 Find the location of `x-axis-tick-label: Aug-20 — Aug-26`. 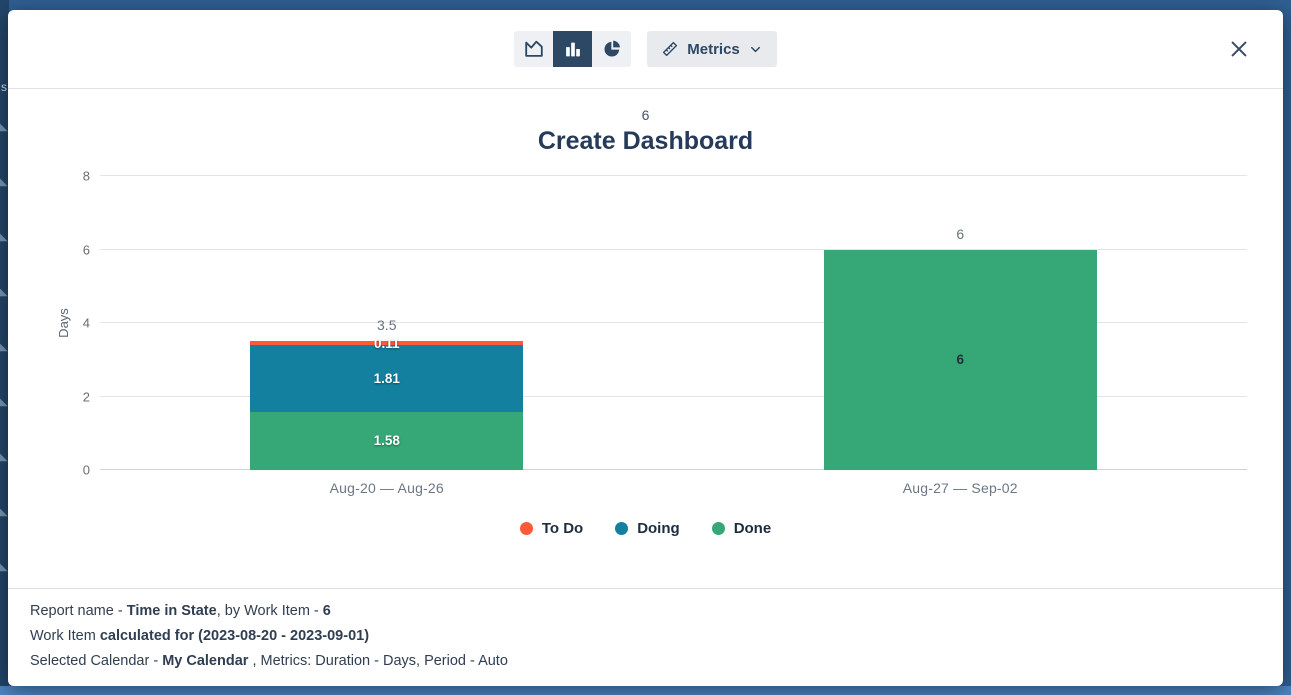

x-axis-tick-label: Aug-20 — Aug-26 is located at coordinates (386, 488).